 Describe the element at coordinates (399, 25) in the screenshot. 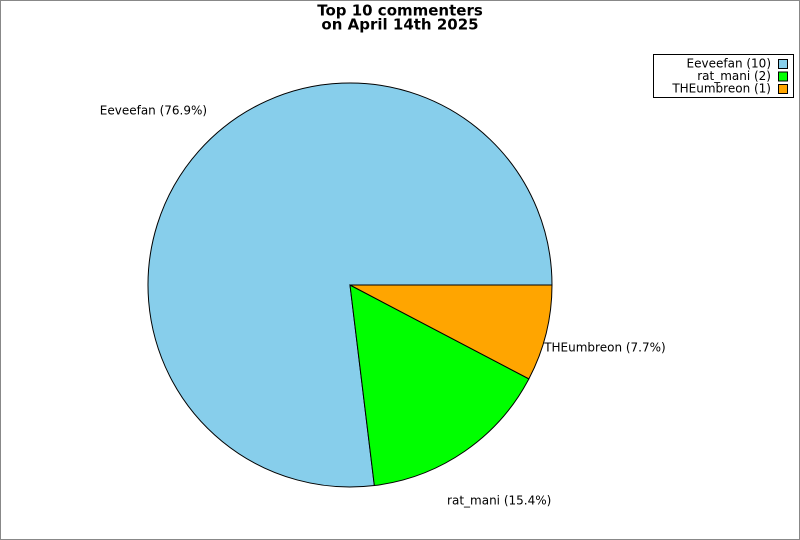

I see `chart-title: on April 14th 2025` at that location.